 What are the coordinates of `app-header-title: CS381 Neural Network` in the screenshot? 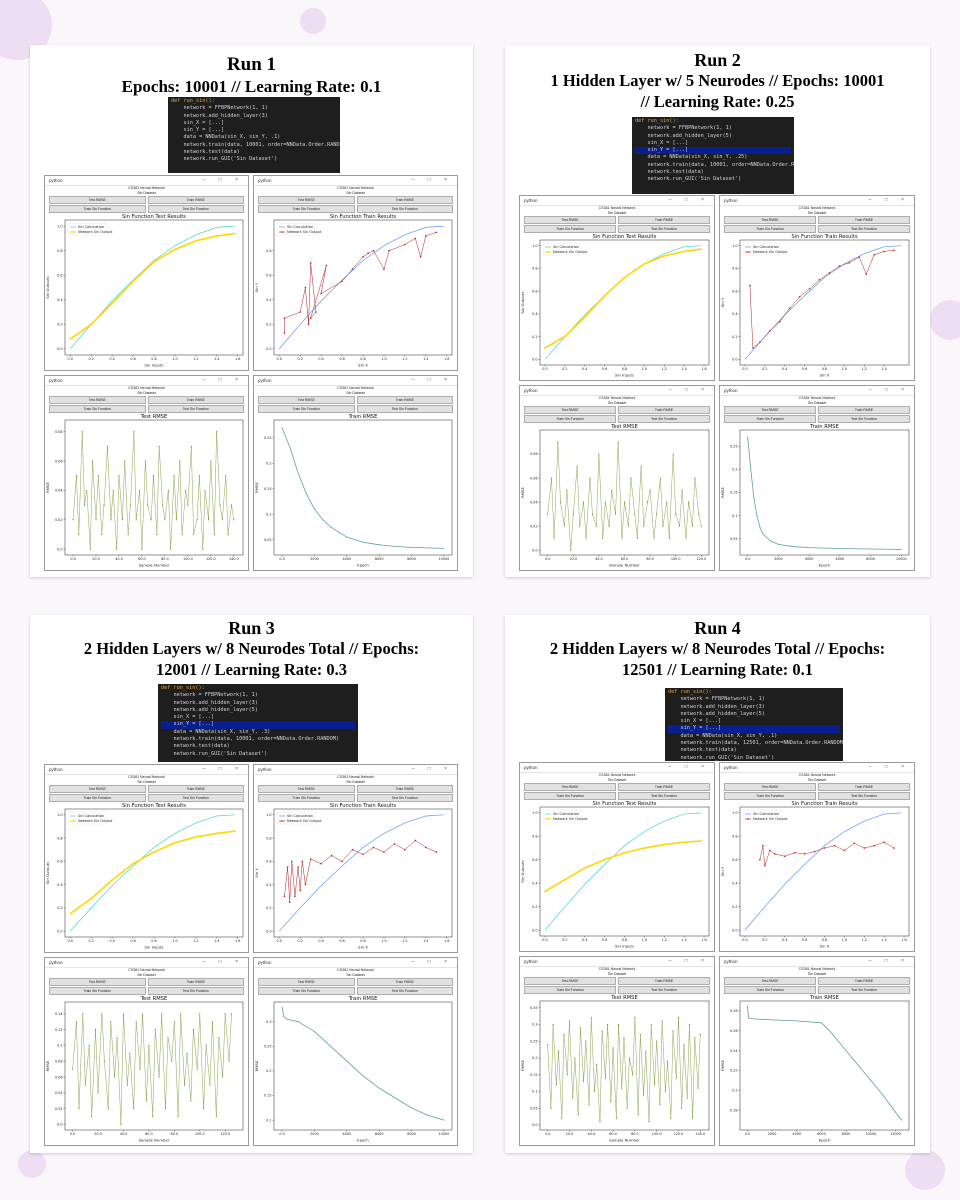 It's located at (617, 398).